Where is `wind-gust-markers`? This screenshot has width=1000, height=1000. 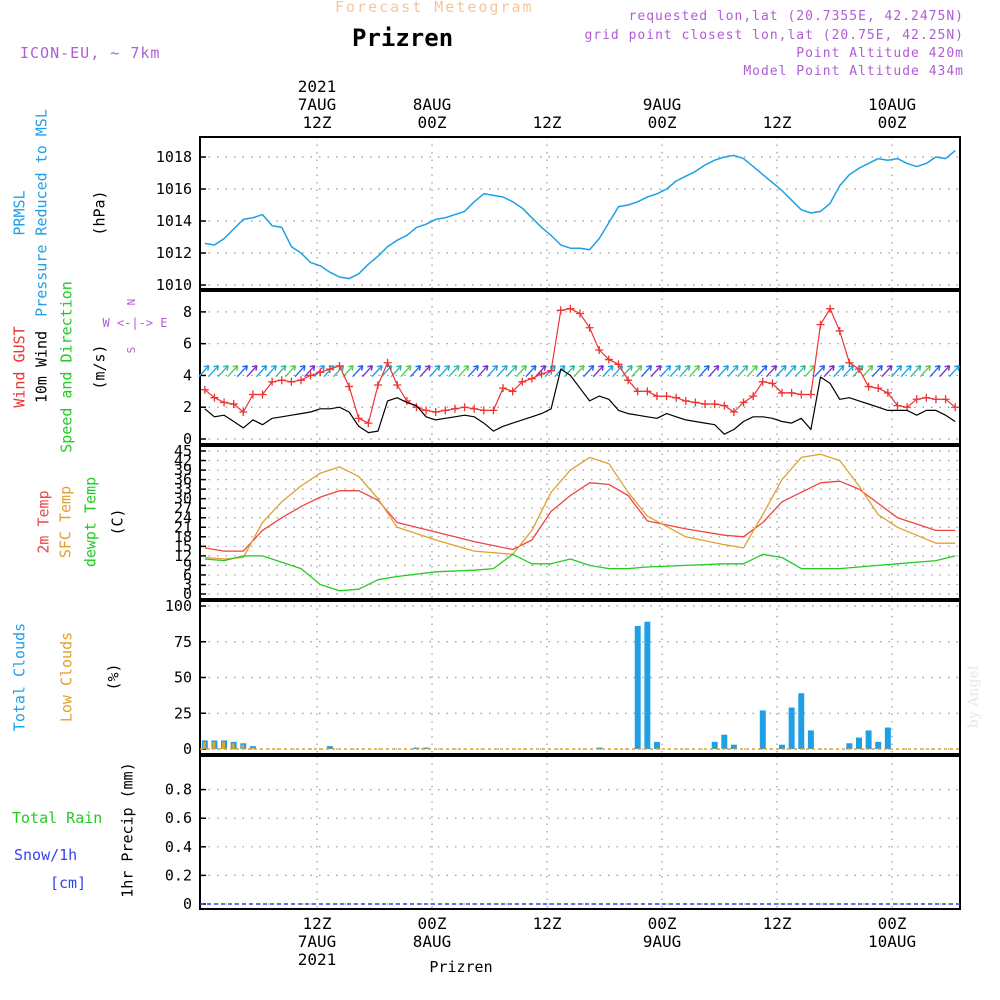
wind-gust-markers is located at coordinates (580, 366).